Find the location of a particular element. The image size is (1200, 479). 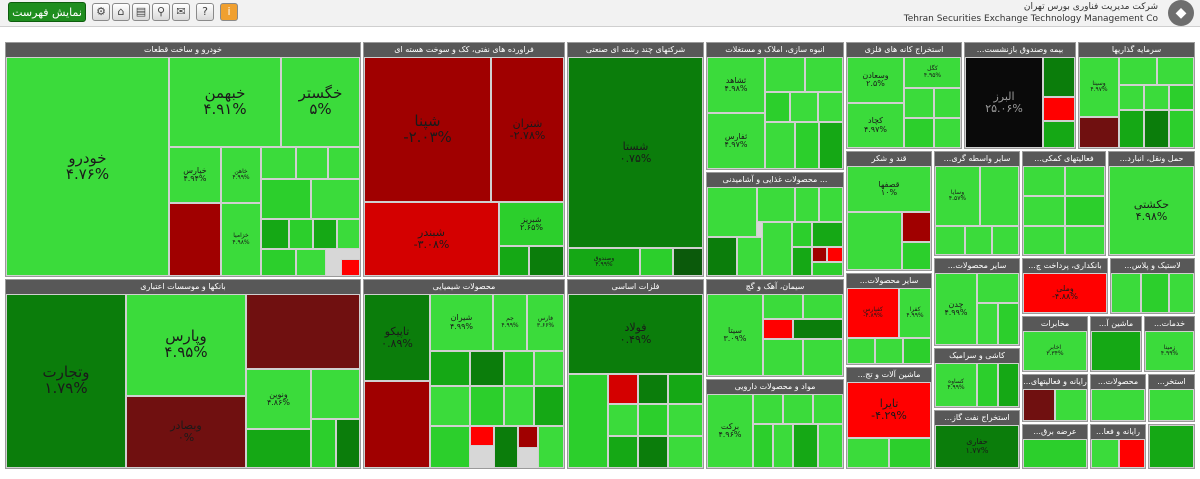

tile-khbahman: خبهمن ۴.۹۱% is located at coordinates (225, 102).